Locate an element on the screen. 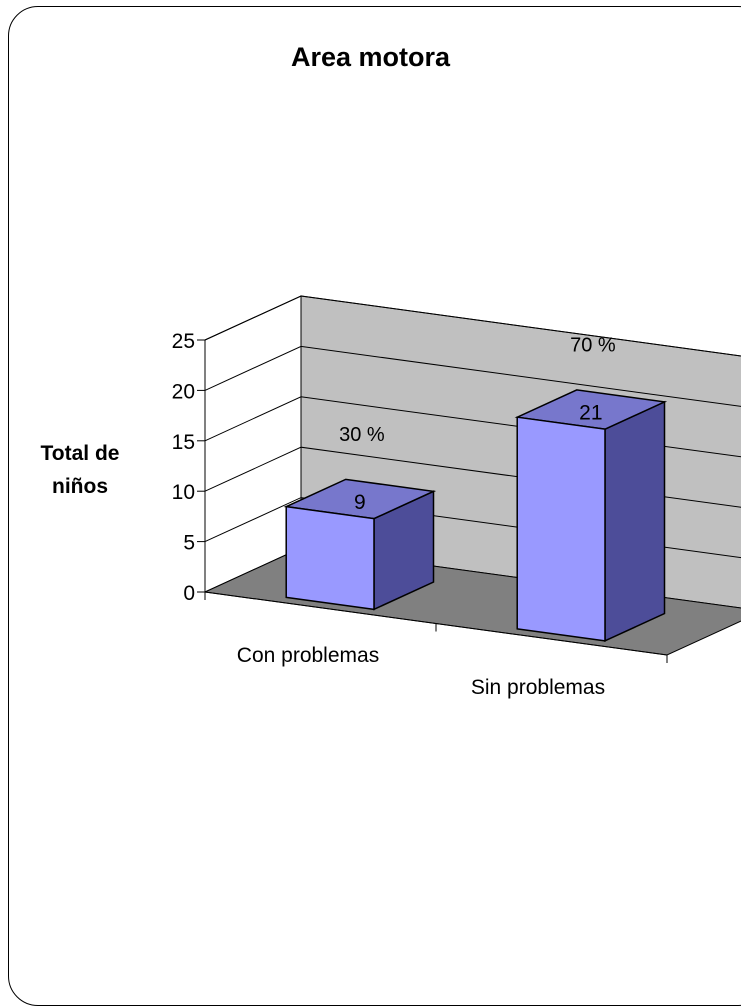 The height and width of the screenshot is (1006, 741). x-tick-label: Sin problemas is located at coordinates (538, 687).